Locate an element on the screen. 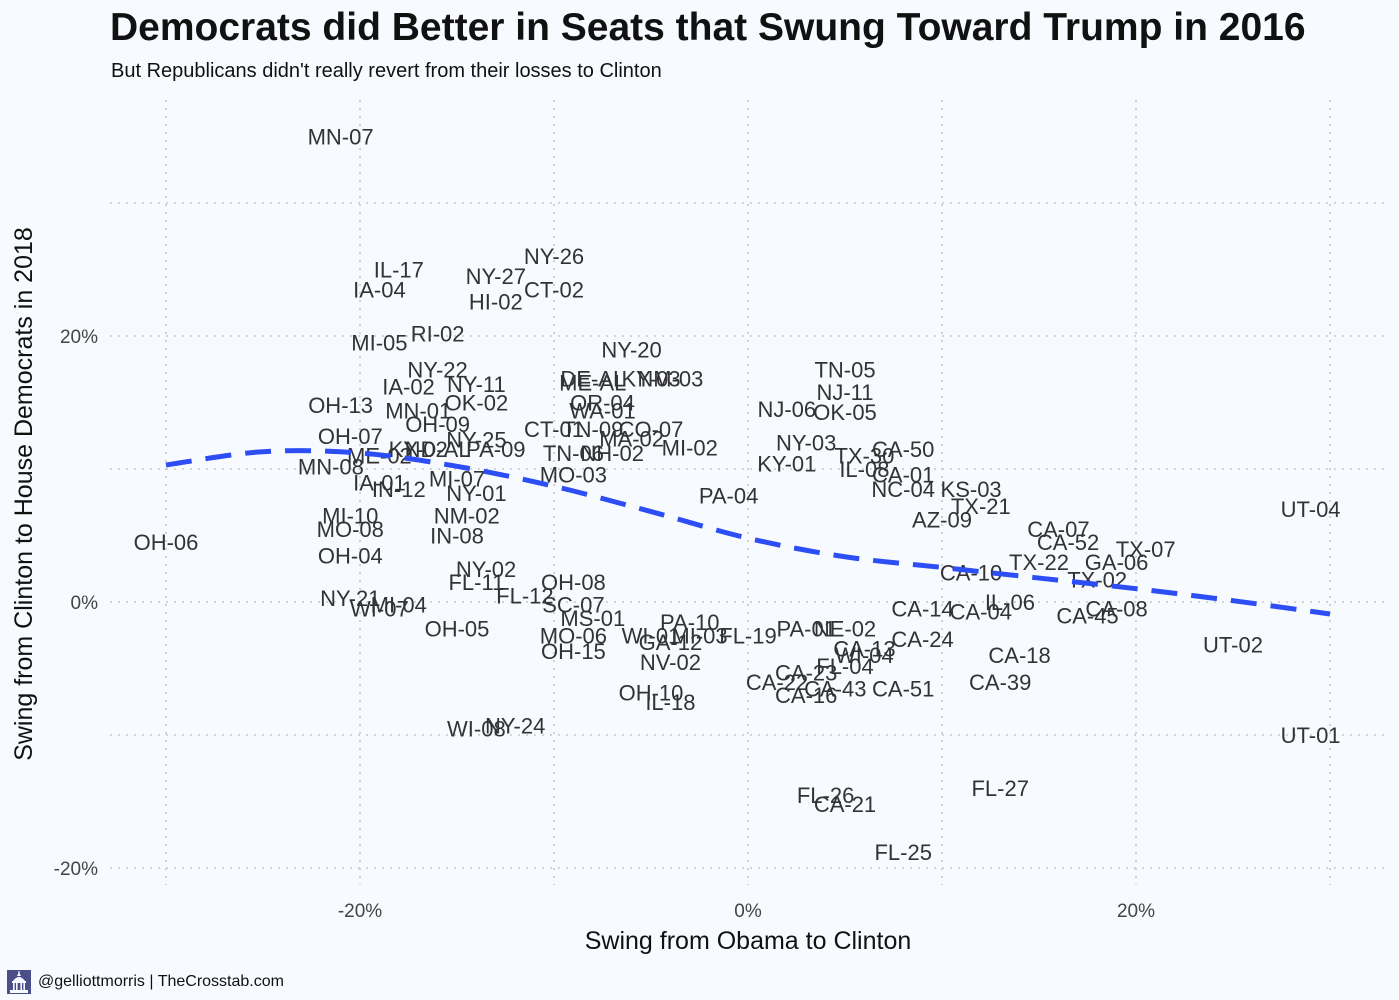  x-axis-label: Swing from Obama to Clinton is located at coordinates (748, 941).